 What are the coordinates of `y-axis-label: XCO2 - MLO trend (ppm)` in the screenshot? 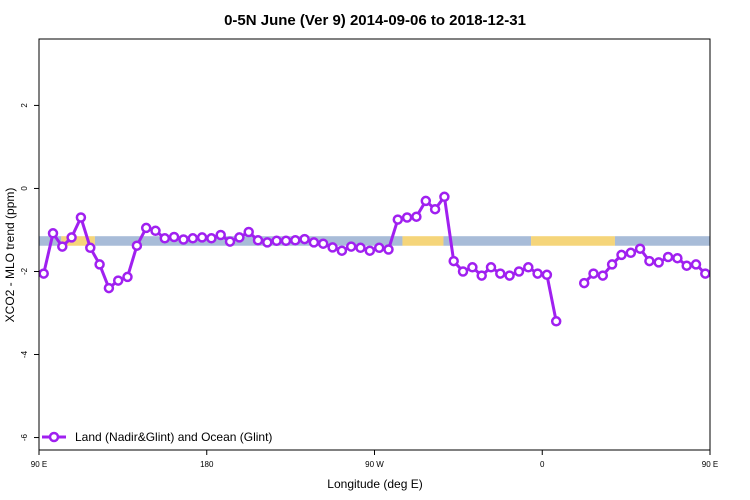 It's located at (10, 255).